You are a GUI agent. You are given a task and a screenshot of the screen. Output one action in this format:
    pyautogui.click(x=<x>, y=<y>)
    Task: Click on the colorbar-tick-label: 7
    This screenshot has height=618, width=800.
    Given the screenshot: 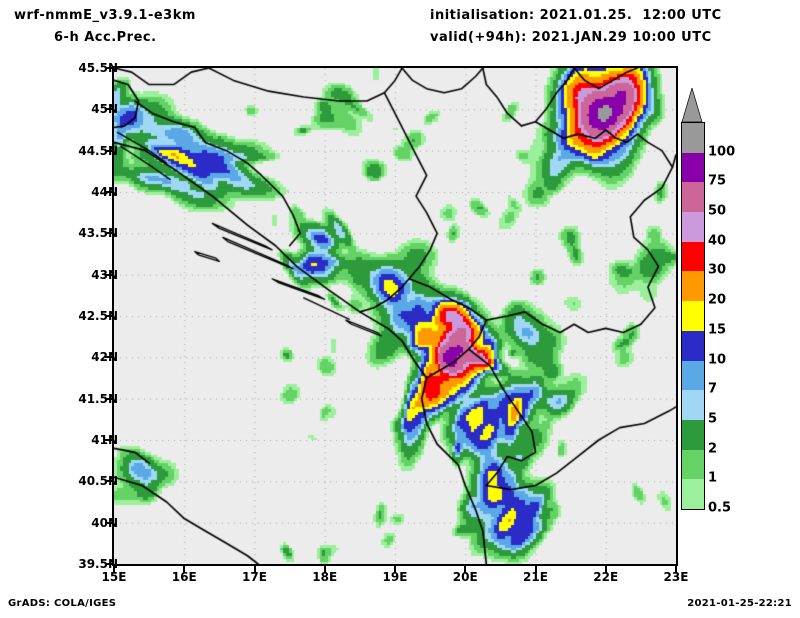 What is the action you would take?
    pyautogui.click(x=713, y=389)
    